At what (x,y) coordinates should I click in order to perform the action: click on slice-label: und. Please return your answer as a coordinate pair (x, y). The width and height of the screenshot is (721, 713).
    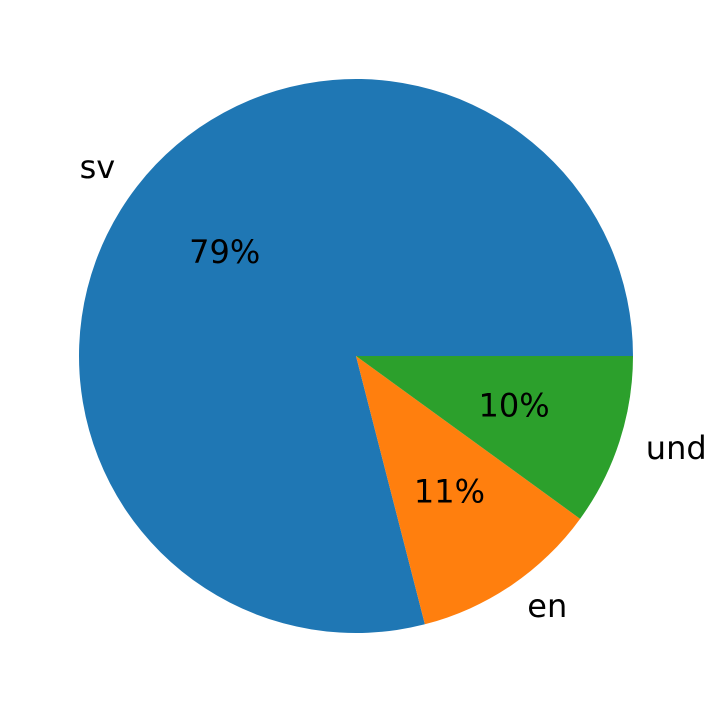
    Looking at the image, I should click on (676, 448).